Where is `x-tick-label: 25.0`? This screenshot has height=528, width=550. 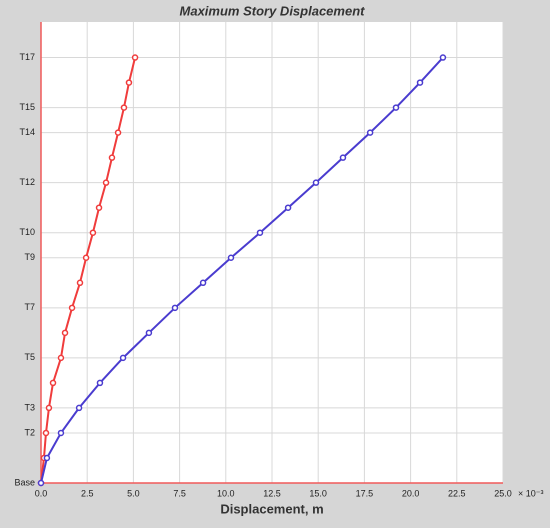 x-tick-label: 25.0 is located at coordinates (503, 493).